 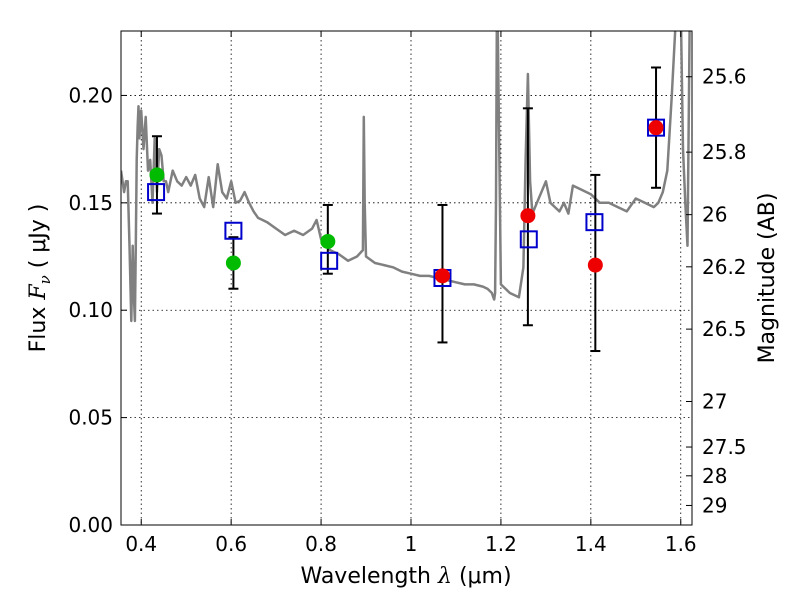 What do you see at coordinates (90, 525) in the screenshot?
I see `y-tick-label: 0.00` at bounding box center [90, 525].